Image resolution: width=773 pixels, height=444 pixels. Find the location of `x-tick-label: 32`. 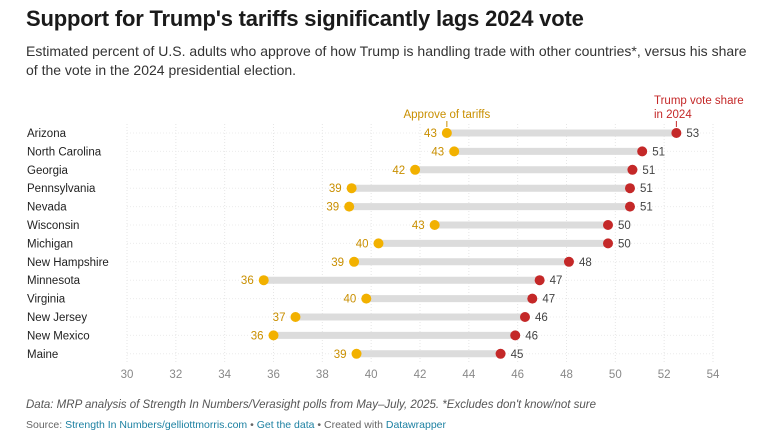

x-tick-label: 32 is located at coordinates (175, 375).